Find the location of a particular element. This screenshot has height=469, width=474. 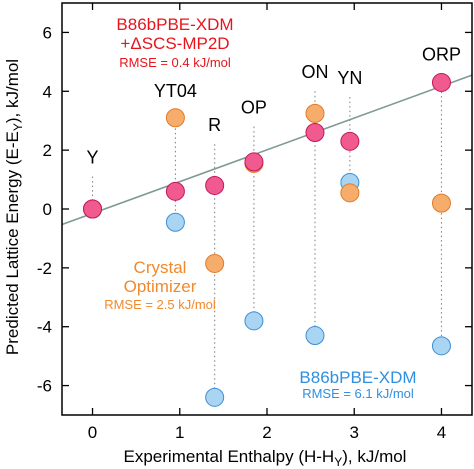

x-tick-label-3: 3 is located at coordinates (353, 432).